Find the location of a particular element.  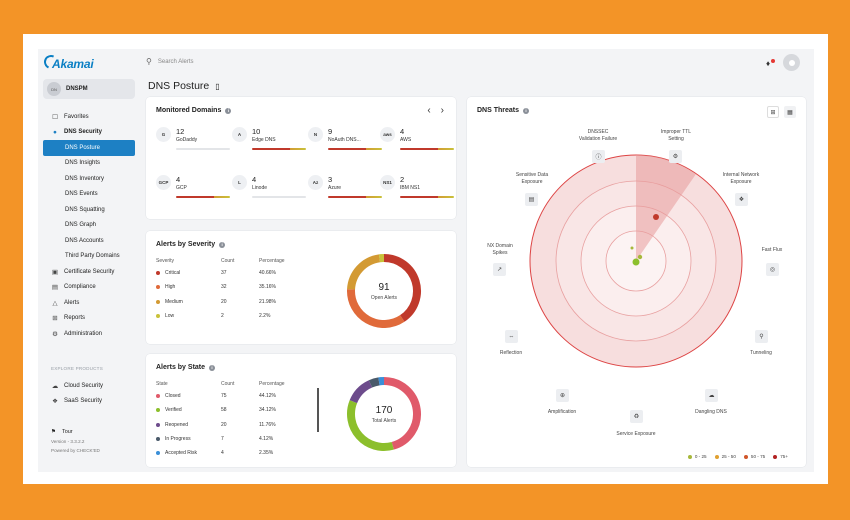

table-row: Critical 37 40.66% is located at coordinates (227, 273).